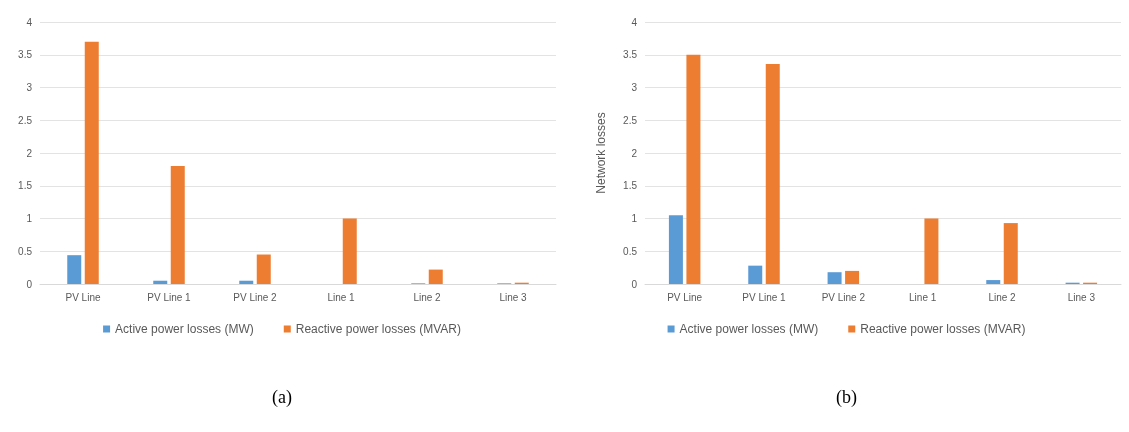  I want to click on text: (a), so click(282, 397).